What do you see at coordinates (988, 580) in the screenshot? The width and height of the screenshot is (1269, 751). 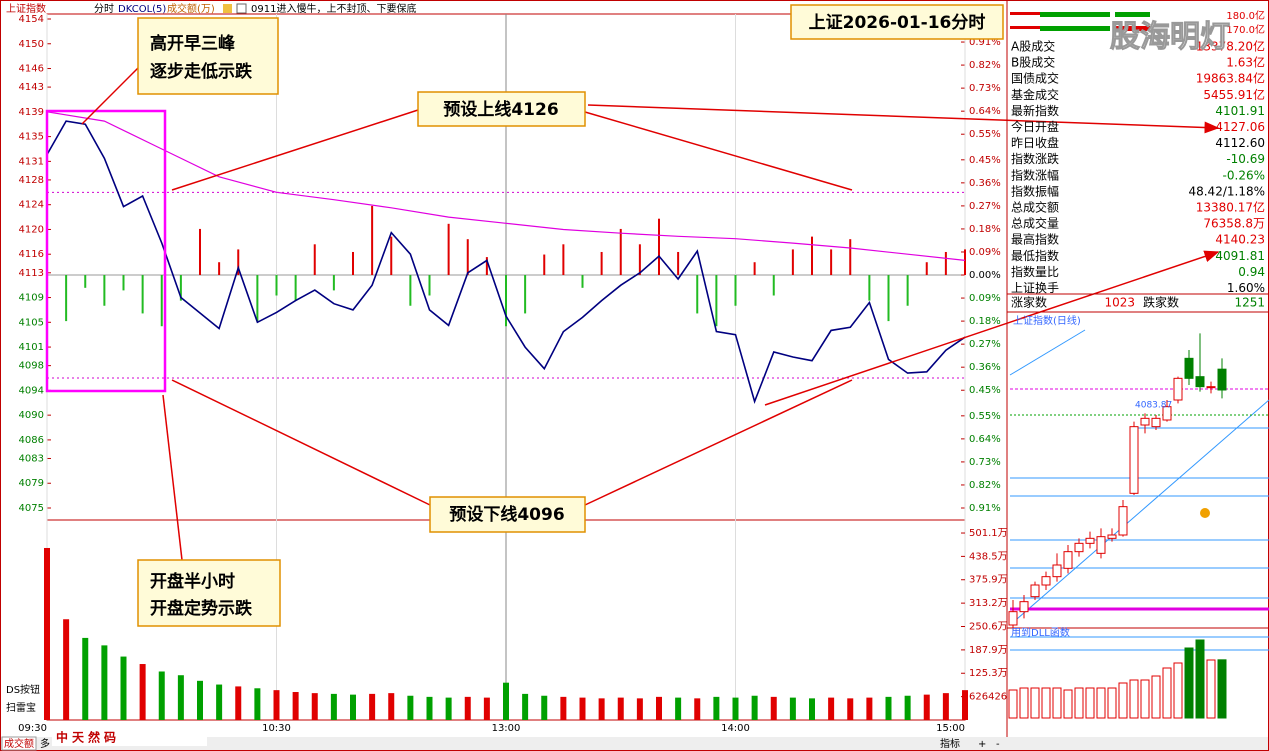 I see `y2-tick-label: 375.9万` at bounding box center [988, 580].